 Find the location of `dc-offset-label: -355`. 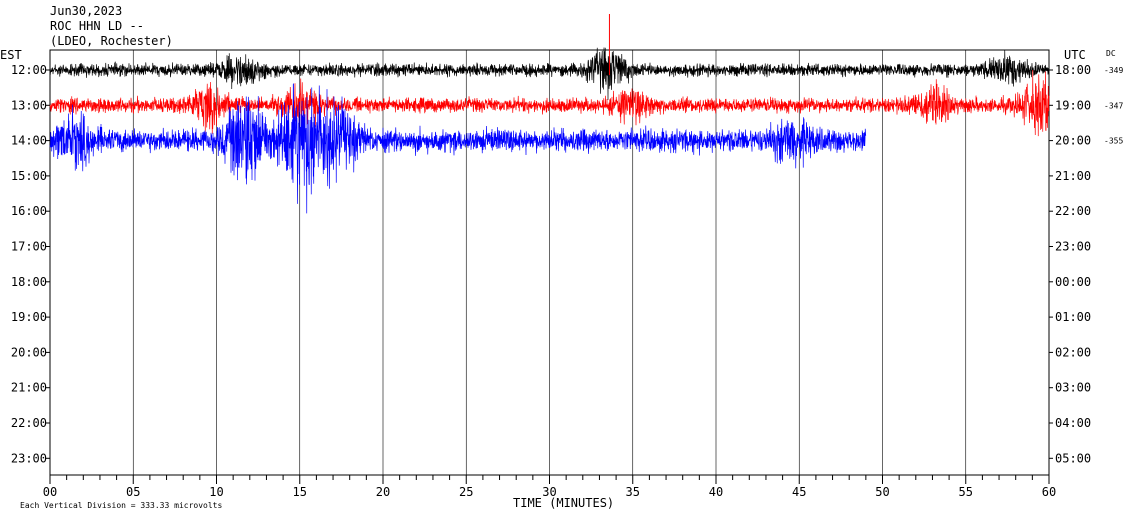

dc-offset-label: -355 is located at coordinates (1113, 141).